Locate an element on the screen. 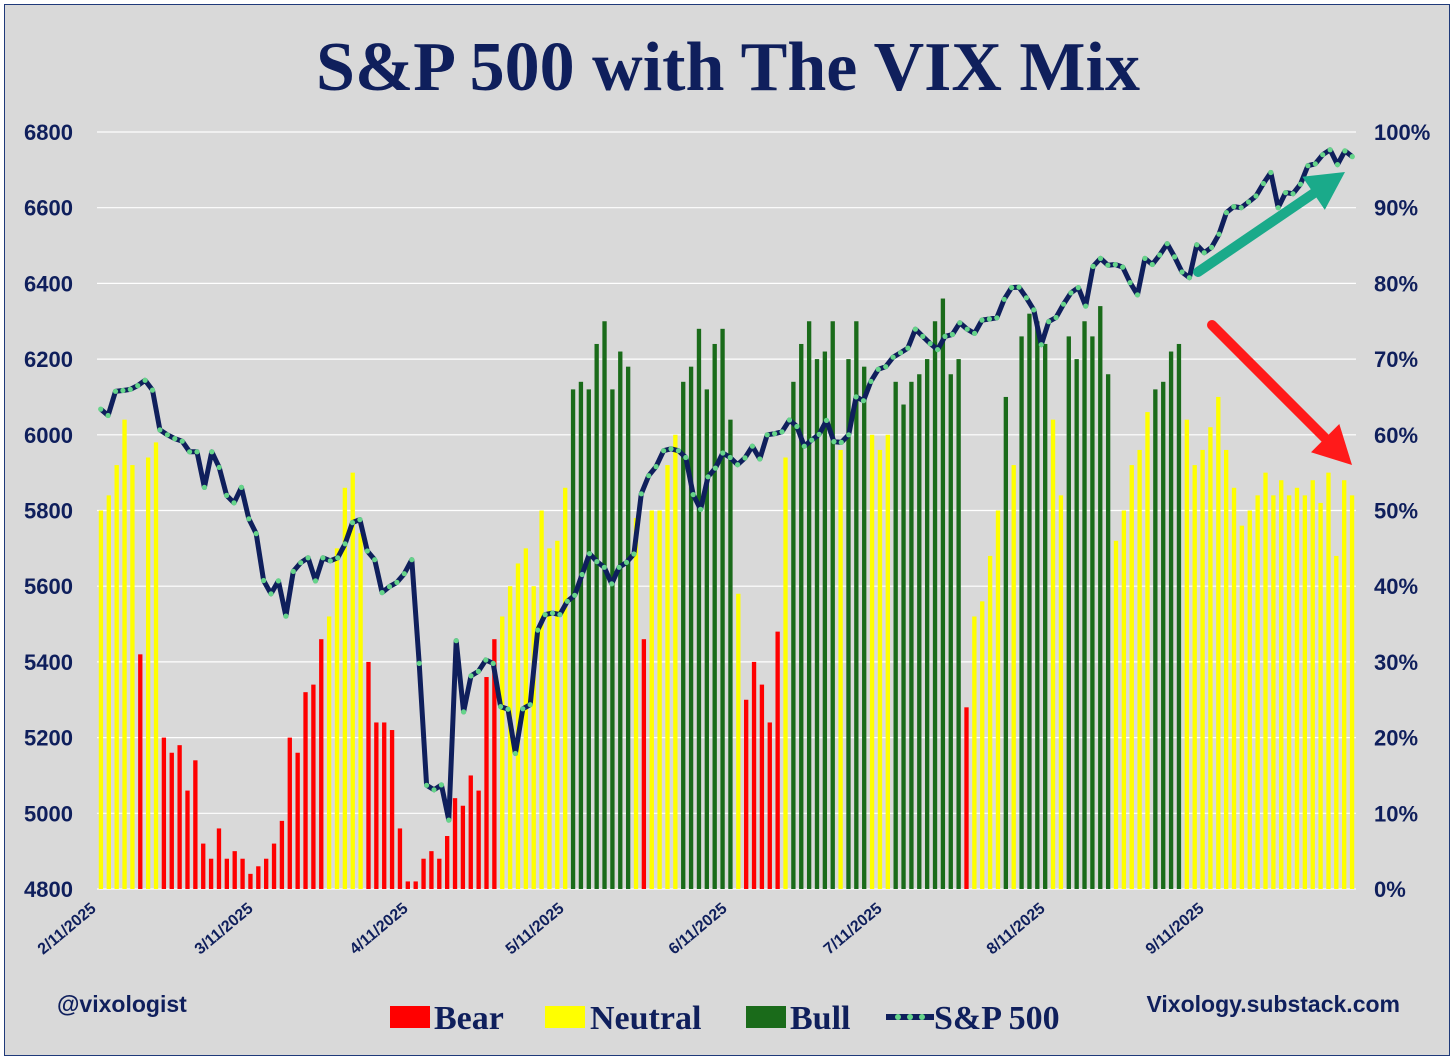 The image size is (1456, 1062). x-tick-label: 9/11/2025 is located at coordinates (1175, 929).